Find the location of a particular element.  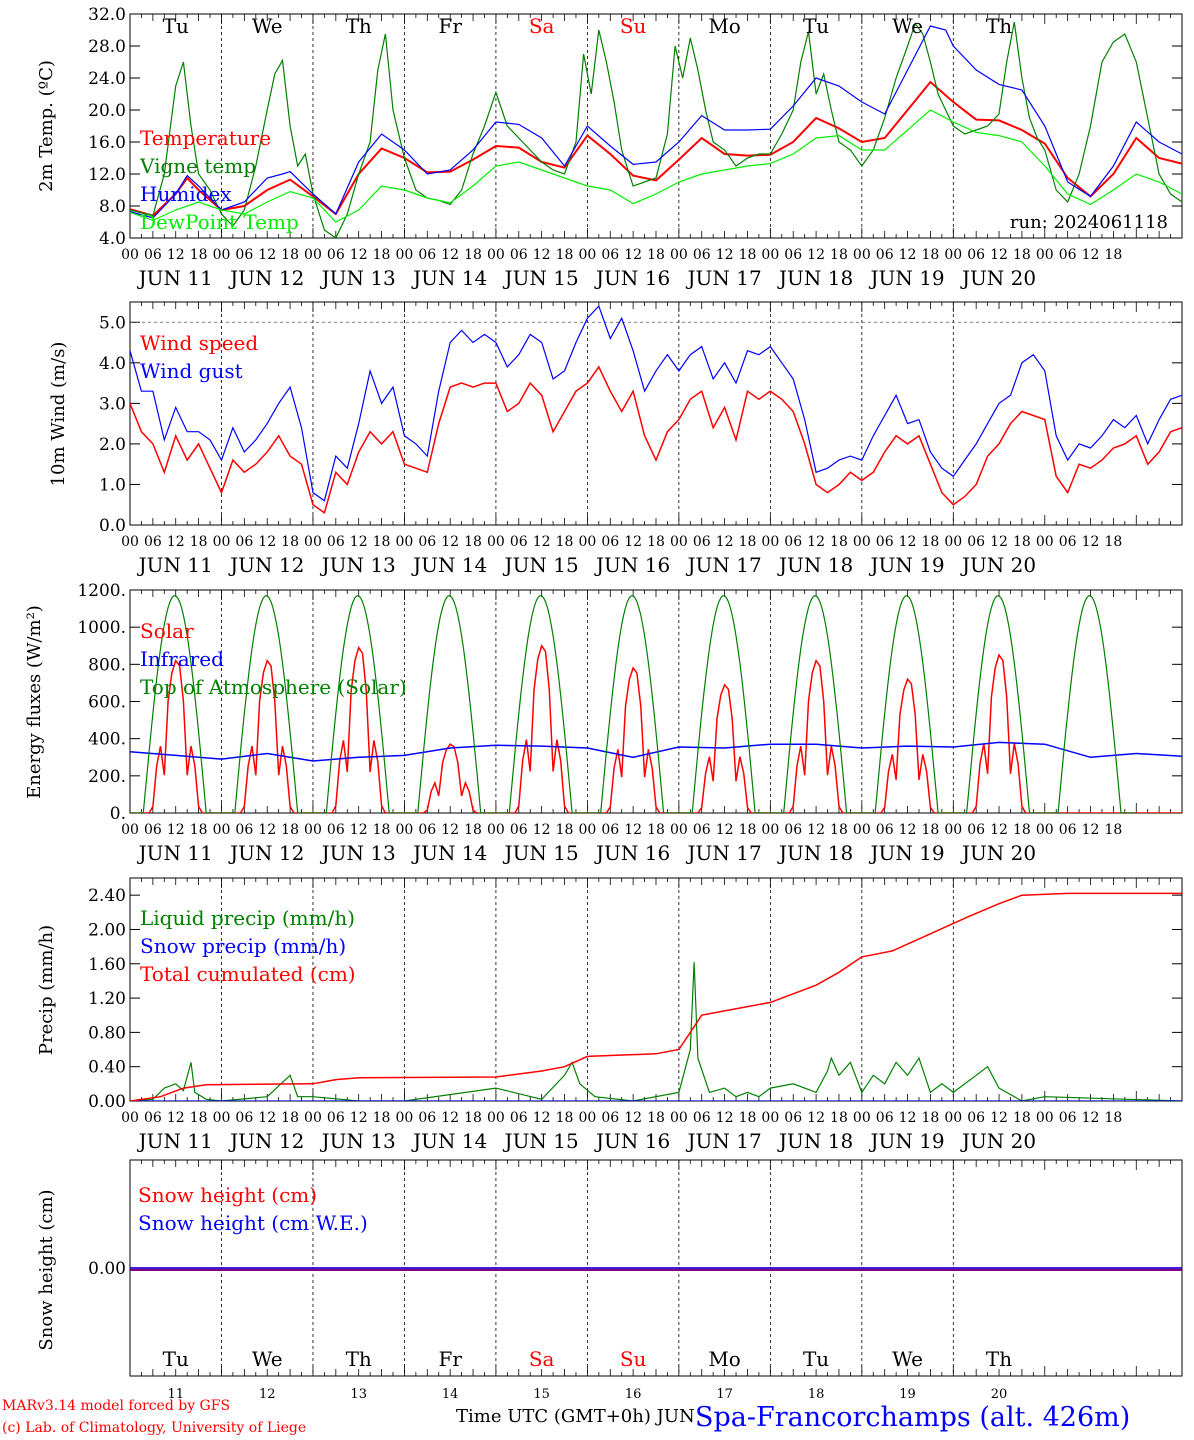

y-tick-label: 1000. is located at coordinates (101, 628).